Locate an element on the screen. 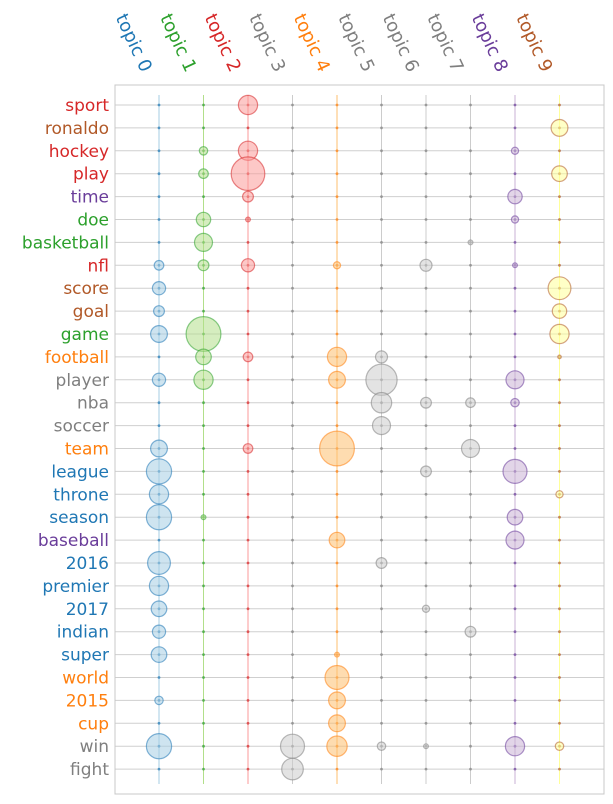 This screenshot has height=804, width=613. word-label-world: world is located at coordinates (85, 679).